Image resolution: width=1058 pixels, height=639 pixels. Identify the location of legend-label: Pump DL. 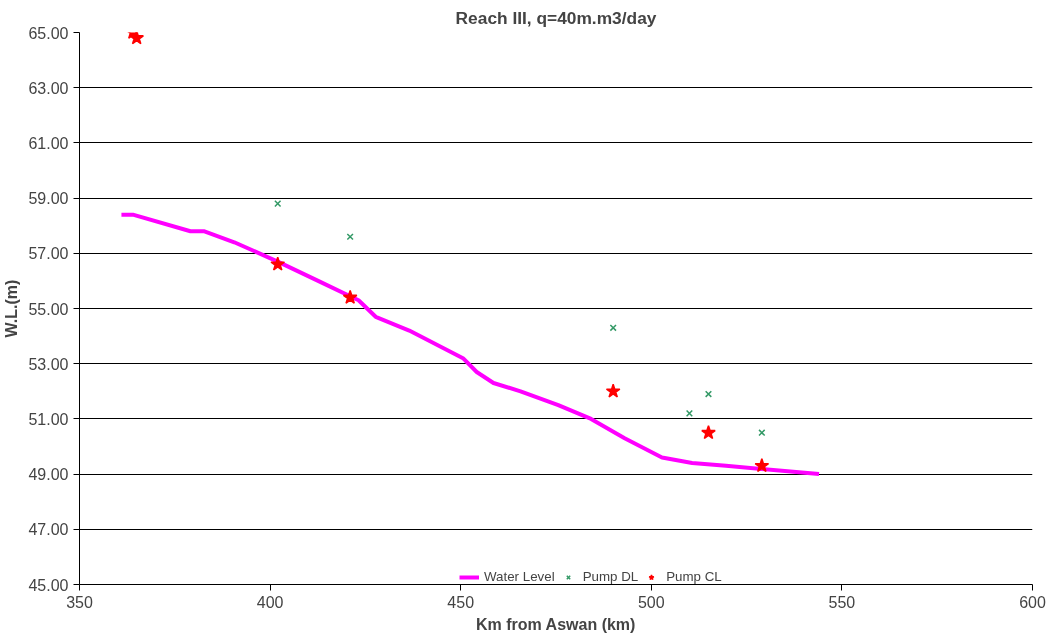
(610, 576).